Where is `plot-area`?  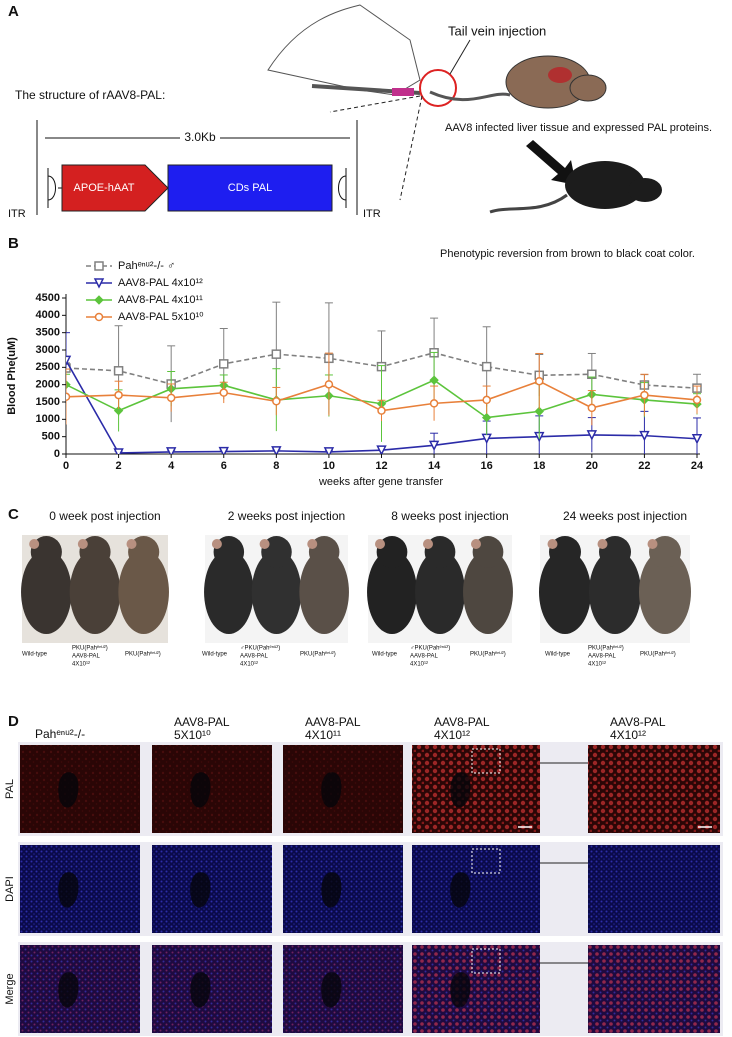
plot-area is located at coordinates (384, 377).